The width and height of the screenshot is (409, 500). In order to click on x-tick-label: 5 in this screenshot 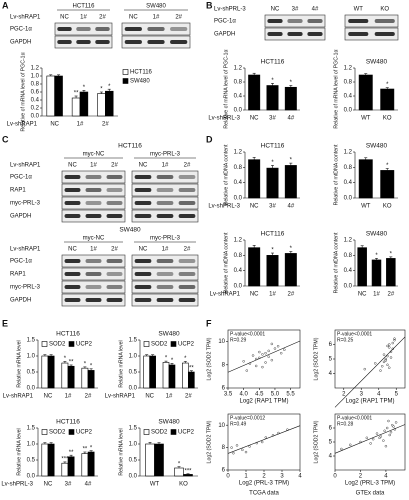, I will do `click(397, 395)`.